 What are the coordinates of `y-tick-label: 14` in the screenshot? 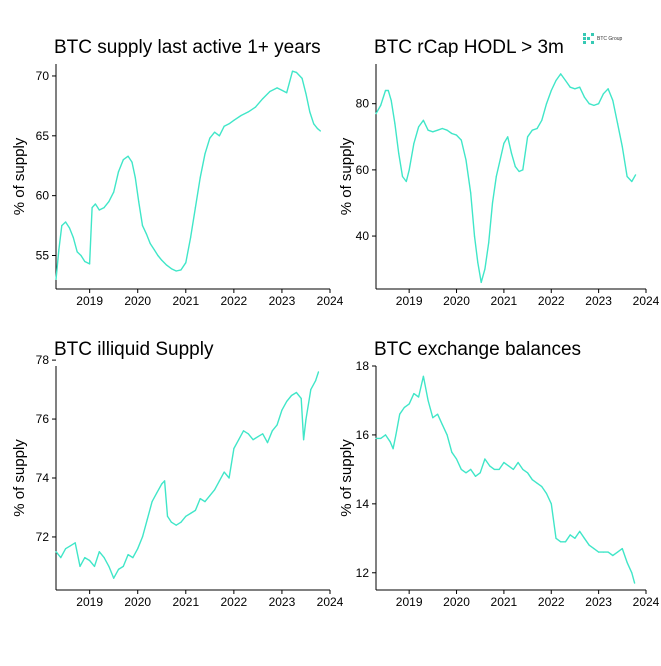 It's located at (363, 504).